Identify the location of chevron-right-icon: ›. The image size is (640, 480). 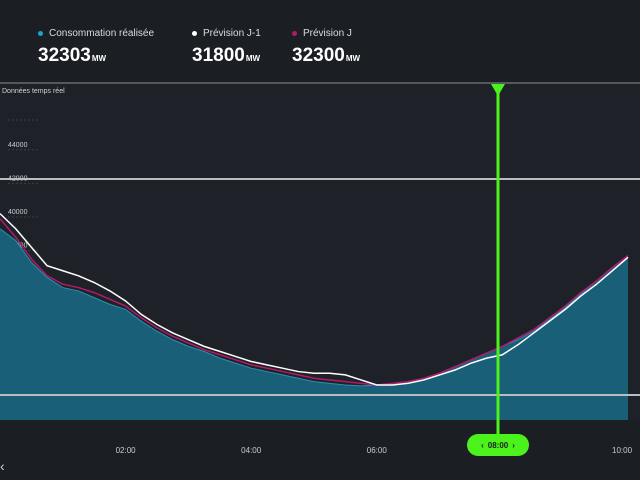
(513, 445).